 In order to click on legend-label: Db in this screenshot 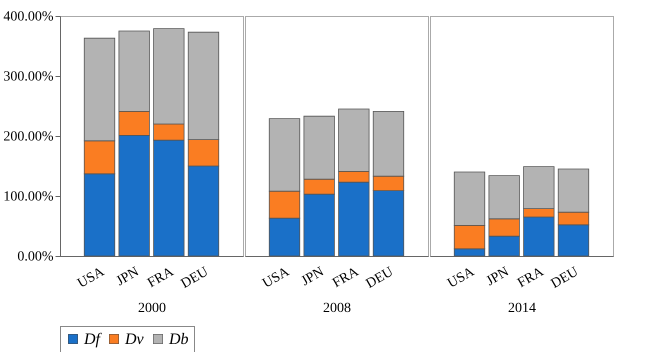, I will do `click(178, 339)`.